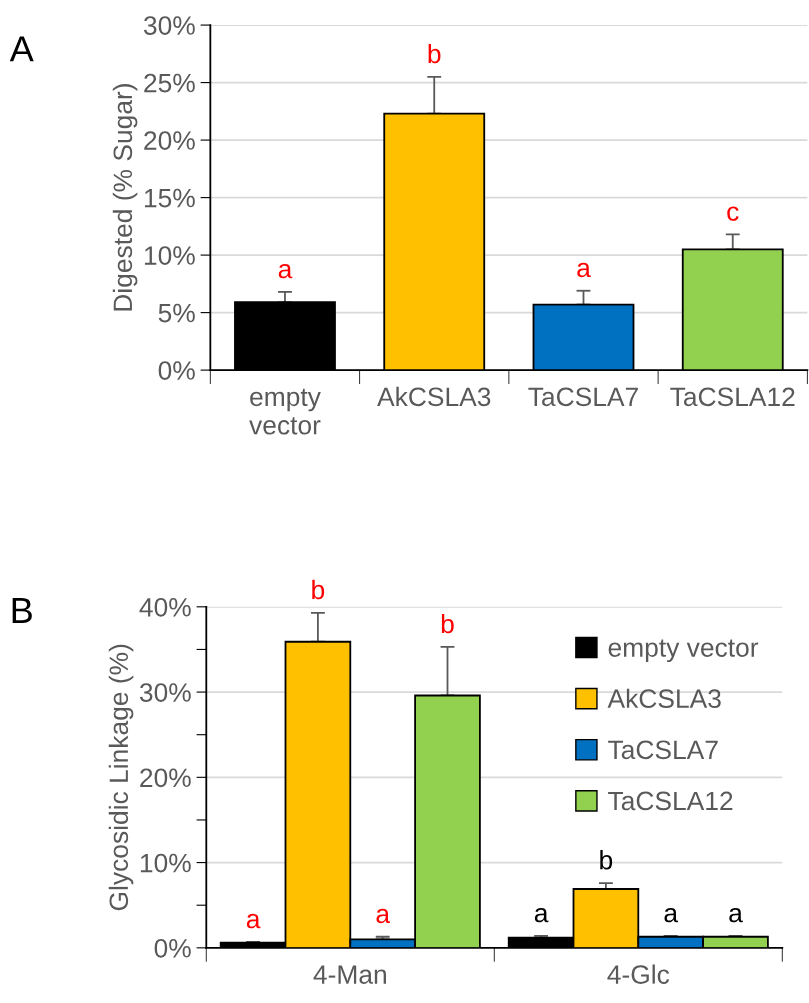 Image resolution: width=809 pixels, height=1003 pixels. I want to click on x-tick-label: TaCSLA7, so click(583, 397).